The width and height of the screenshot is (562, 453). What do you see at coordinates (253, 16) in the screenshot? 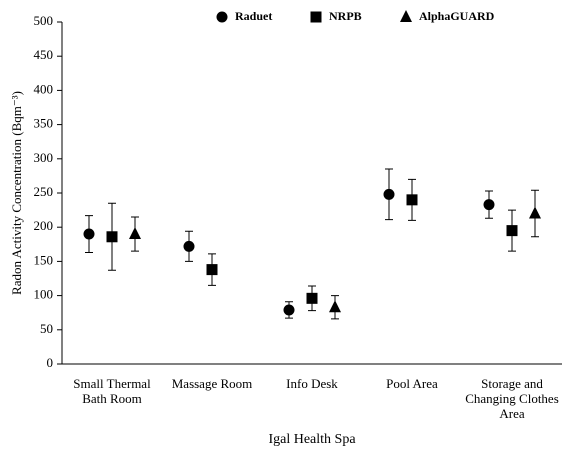
I see `legend-label: Raduet` at bounding box center [253, 16].